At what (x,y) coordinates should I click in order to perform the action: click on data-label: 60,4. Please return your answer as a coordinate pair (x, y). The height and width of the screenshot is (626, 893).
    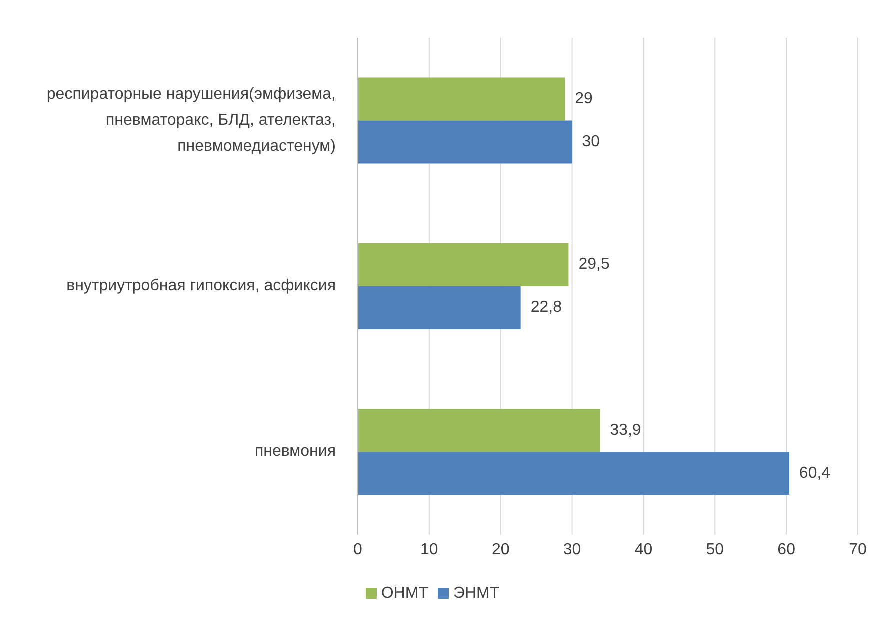
    Looking at the image, I should click on (815, 473).